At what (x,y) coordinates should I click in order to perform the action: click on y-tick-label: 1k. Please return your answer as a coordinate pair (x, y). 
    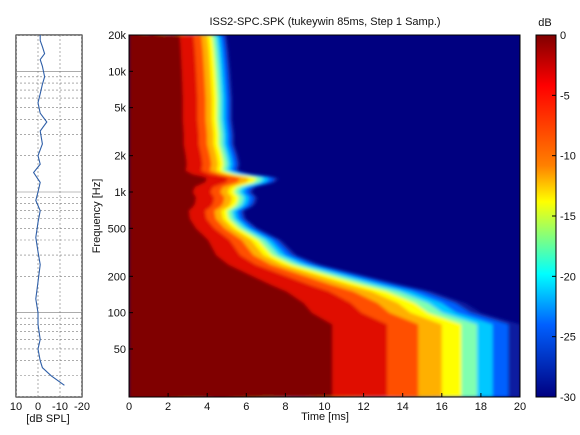
    Looking at the image, I should click on (120, 193).